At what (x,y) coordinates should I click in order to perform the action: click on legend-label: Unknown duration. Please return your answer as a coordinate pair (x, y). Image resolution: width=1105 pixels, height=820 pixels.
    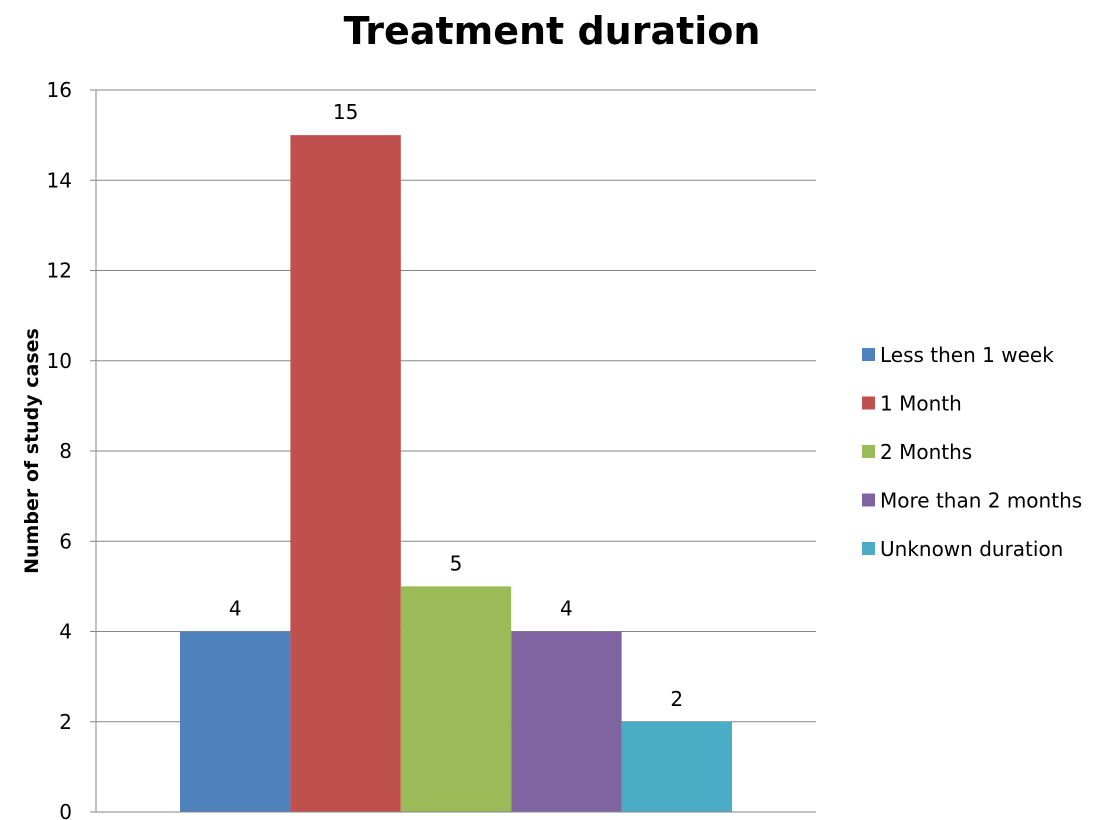
    Looking at the image, I should click on (971, 549).